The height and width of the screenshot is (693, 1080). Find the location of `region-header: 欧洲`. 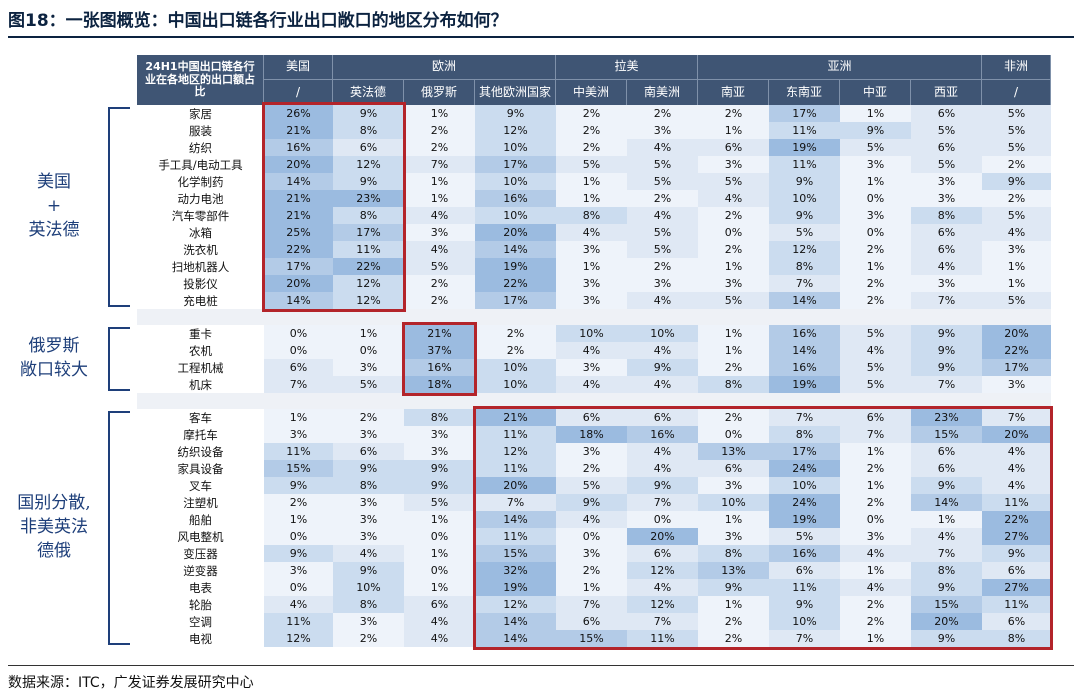

region-header: 欧洲 is located at coordinates (444, 67).